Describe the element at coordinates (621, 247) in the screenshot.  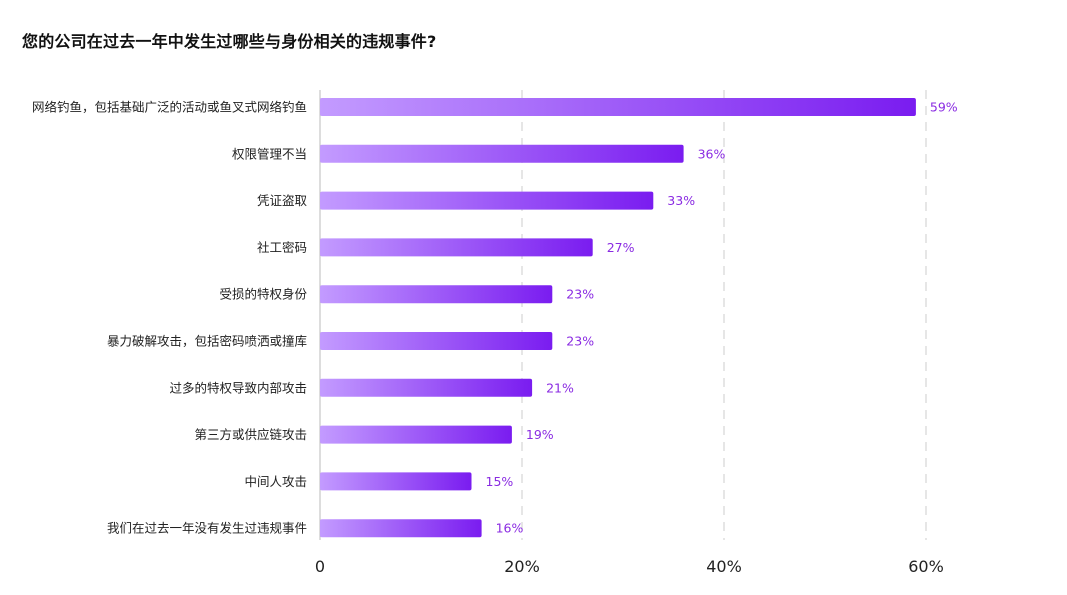
I see `value-label: 27%` at that location.